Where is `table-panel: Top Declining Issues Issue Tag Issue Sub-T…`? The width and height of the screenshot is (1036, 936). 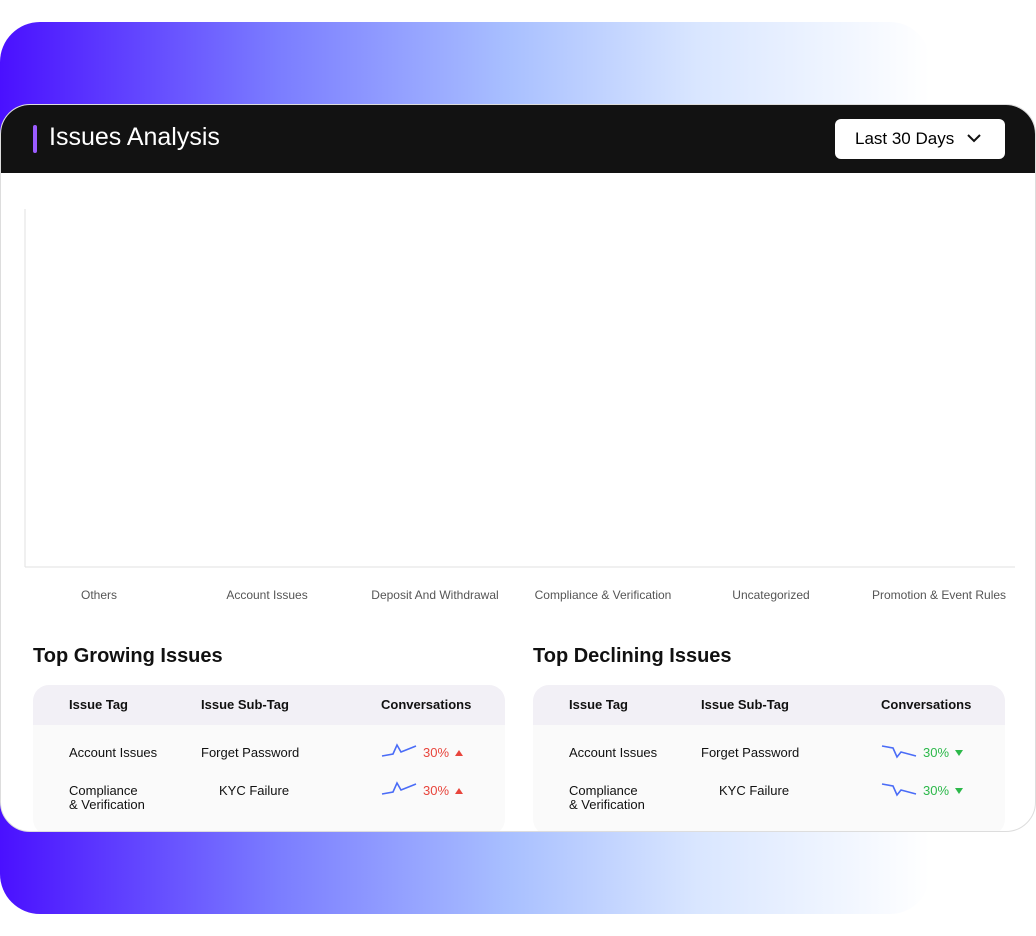
table-panel: Top Declining Issues Issue Tag Issue Sub-T… is located at coordinates (769, 738).